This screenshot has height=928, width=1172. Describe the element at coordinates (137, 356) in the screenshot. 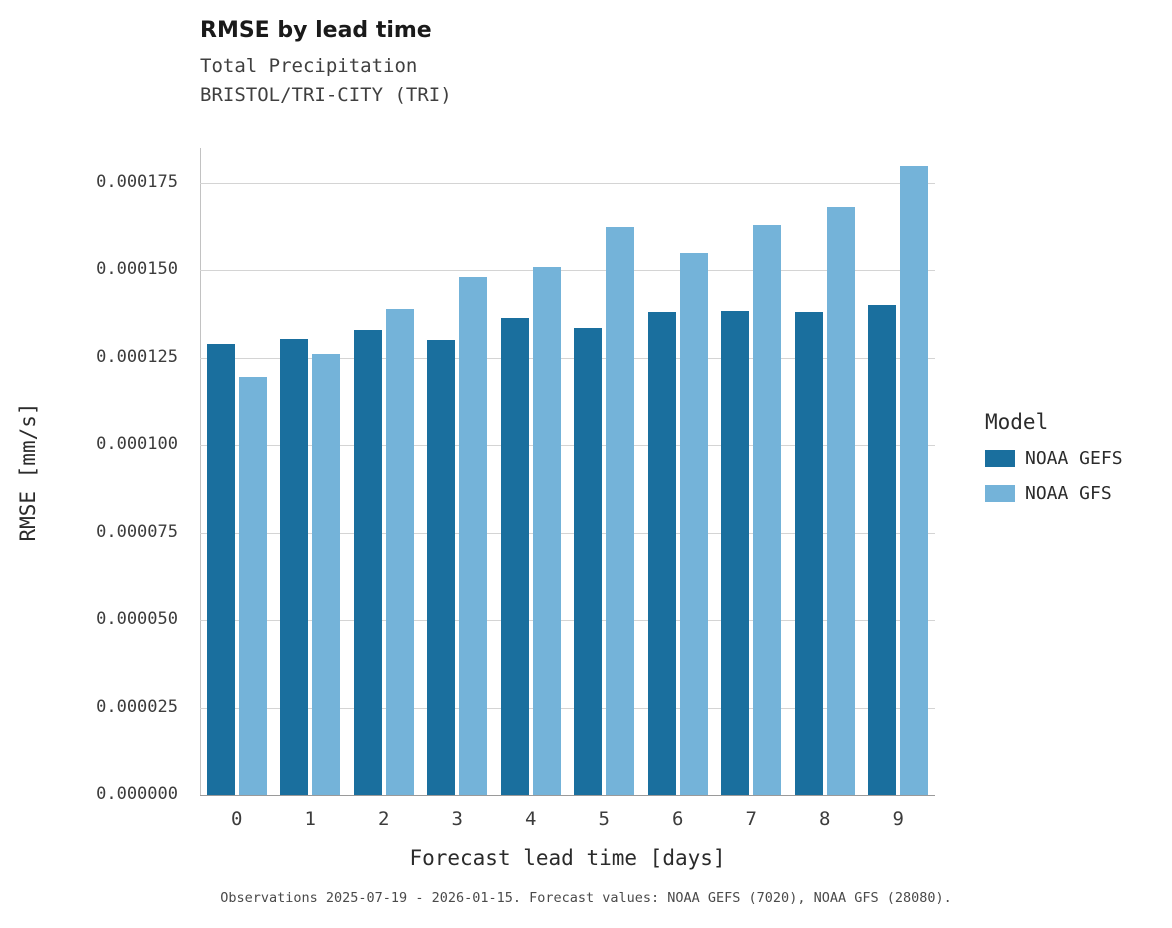

I see `y-tick-label: 0.000125` at that location.